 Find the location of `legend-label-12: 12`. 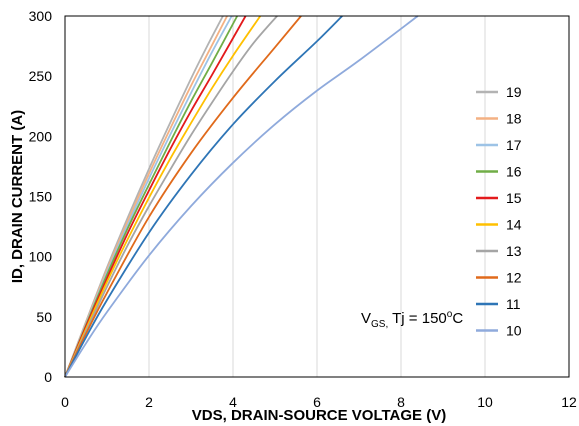

legend-label-12: 12 is located at coordinates (514, 278).